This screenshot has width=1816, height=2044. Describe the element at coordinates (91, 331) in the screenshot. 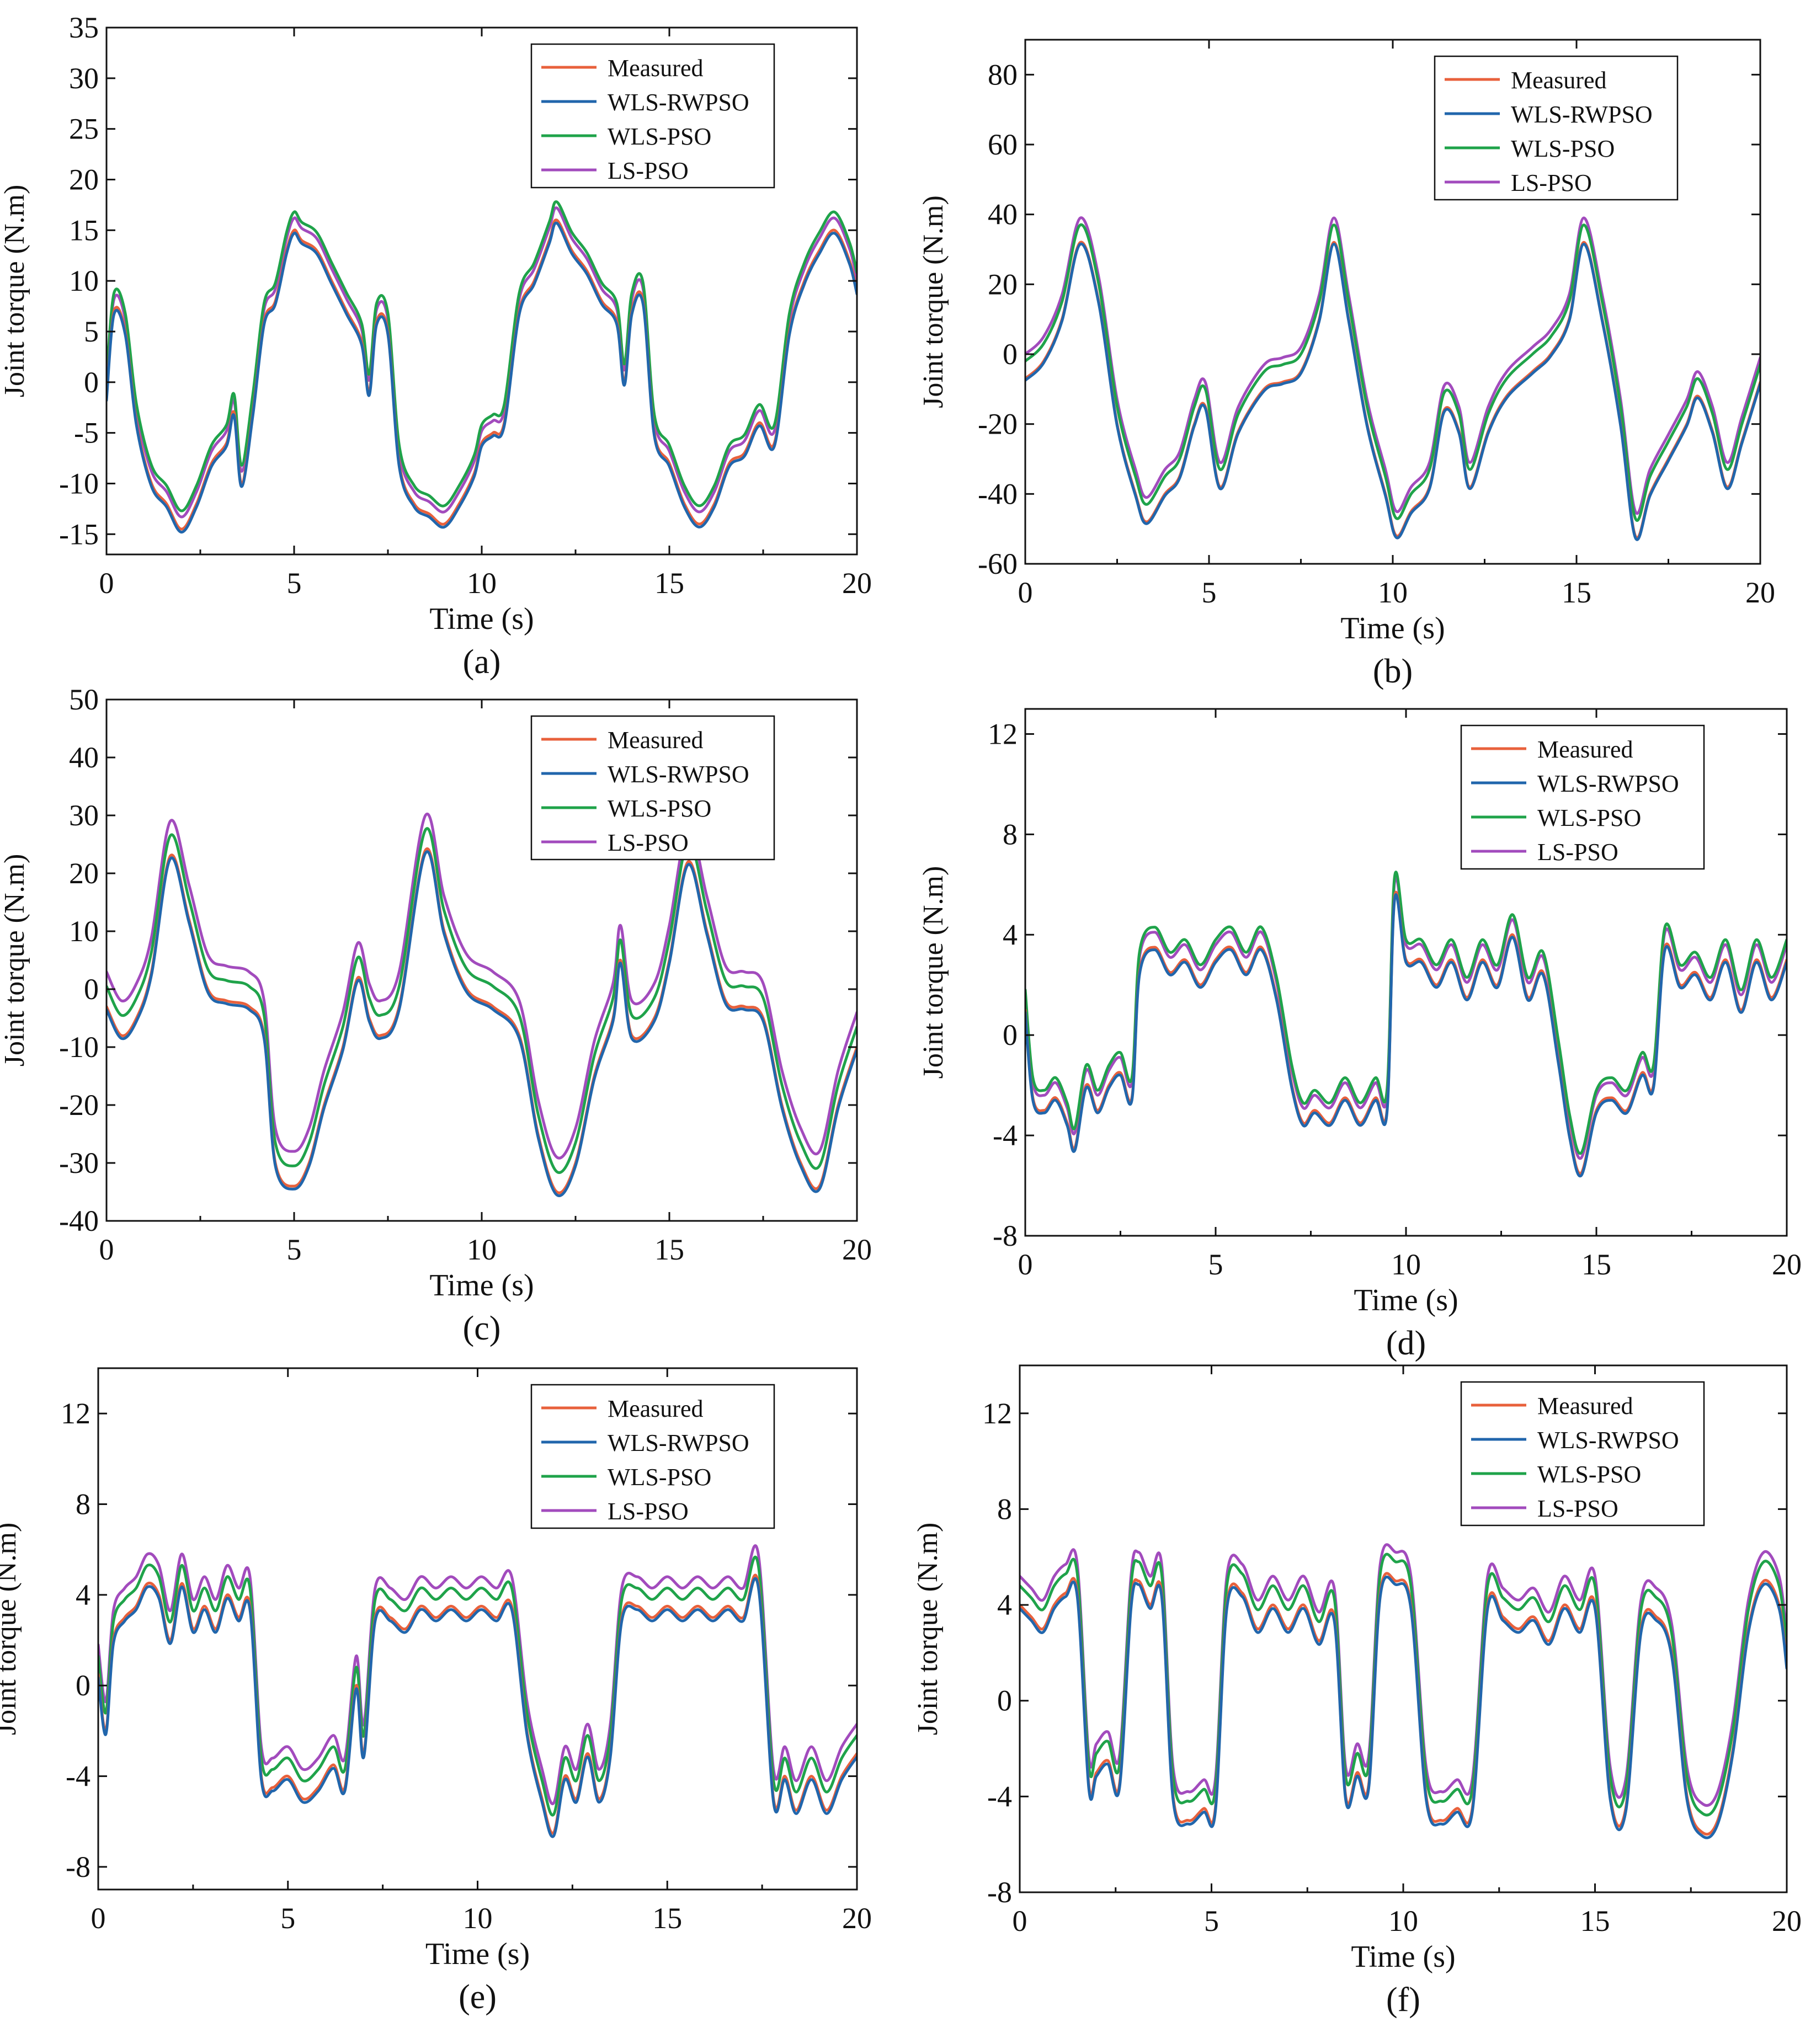

I see `y-tick-label: 5` at that location.